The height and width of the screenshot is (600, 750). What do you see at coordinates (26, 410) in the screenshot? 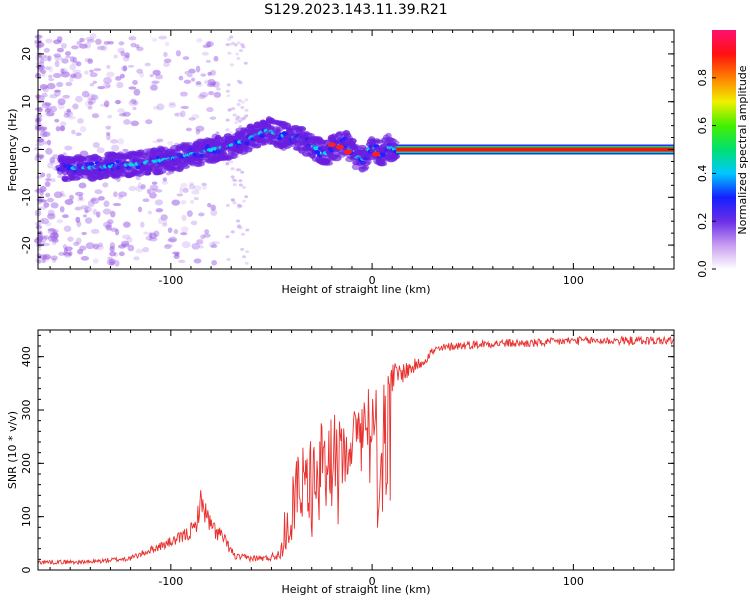
I see `y-tick-label: 300` at bounding box center [26, 410].